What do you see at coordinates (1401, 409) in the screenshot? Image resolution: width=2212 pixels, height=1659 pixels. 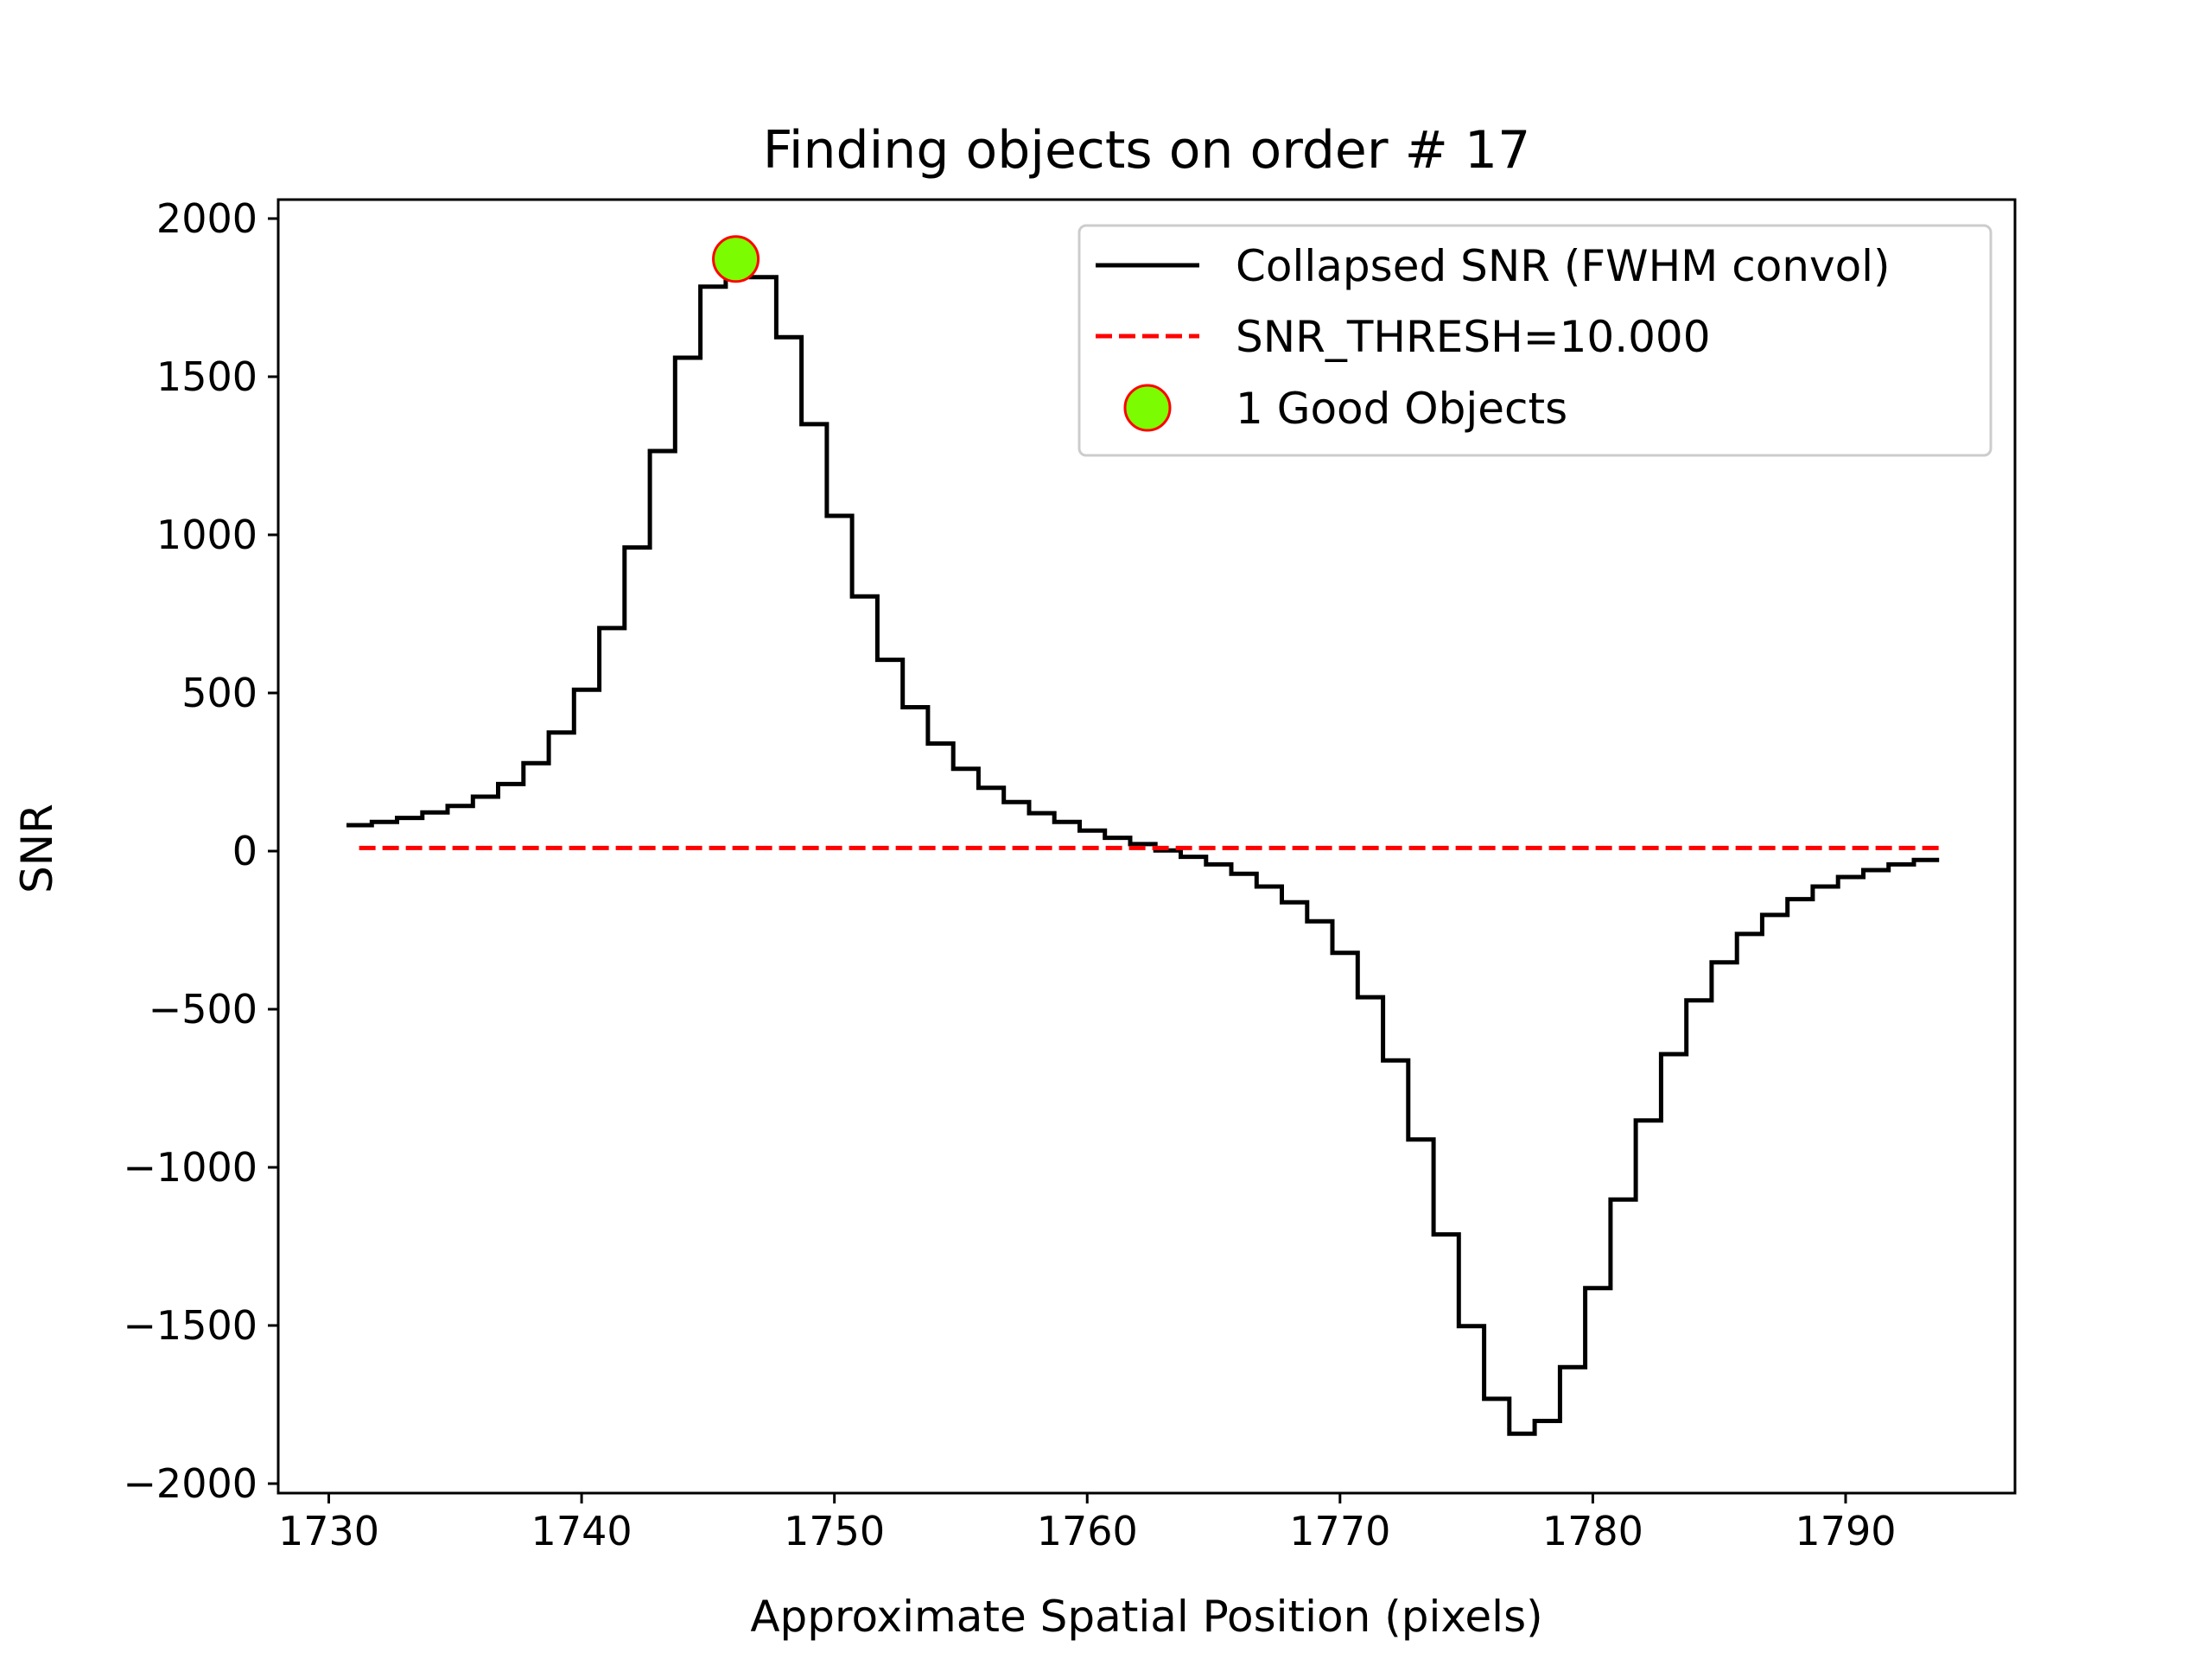 I see `legend-entry-good-objects: 1 Good Objects` at bounding box center [1401, 409].